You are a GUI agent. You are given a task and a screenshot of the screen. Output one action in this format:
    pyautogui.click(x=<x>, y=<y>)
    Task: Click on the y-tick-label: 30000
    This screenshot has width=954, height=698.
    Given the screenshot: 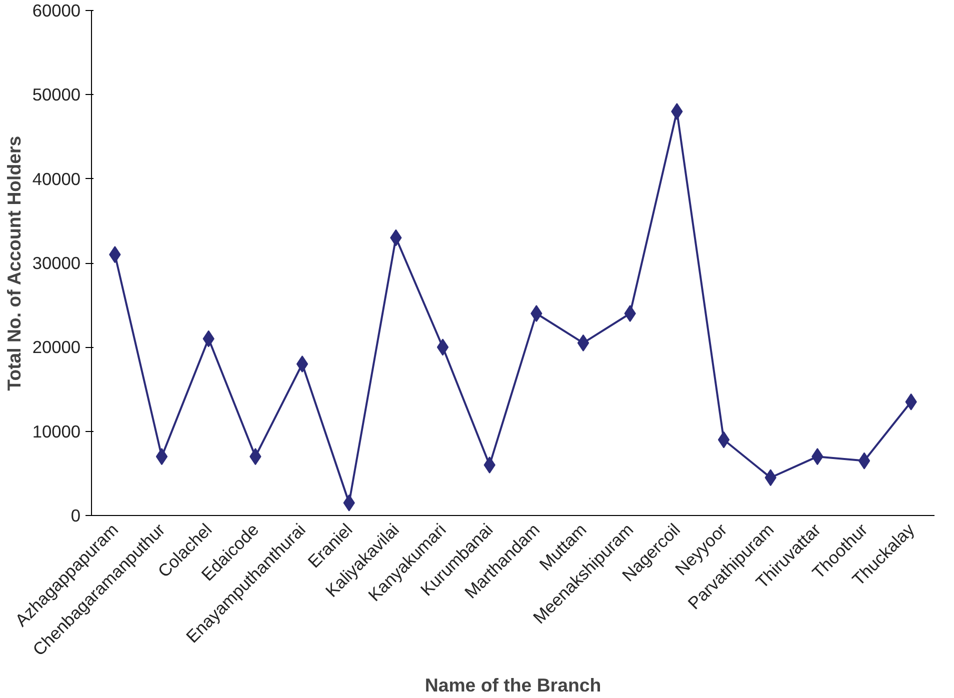 What is the action you would take?
    pyautogui.click(x=56, y=263)
    